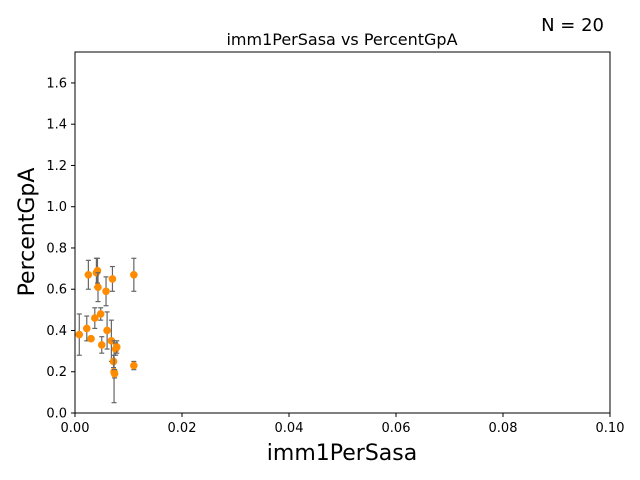 The width and height of the screenshot is (640, 480). I want to click on x-axis: 0.00 0.02 0.04 0.06 0.08 0.10, so click(343, 424).